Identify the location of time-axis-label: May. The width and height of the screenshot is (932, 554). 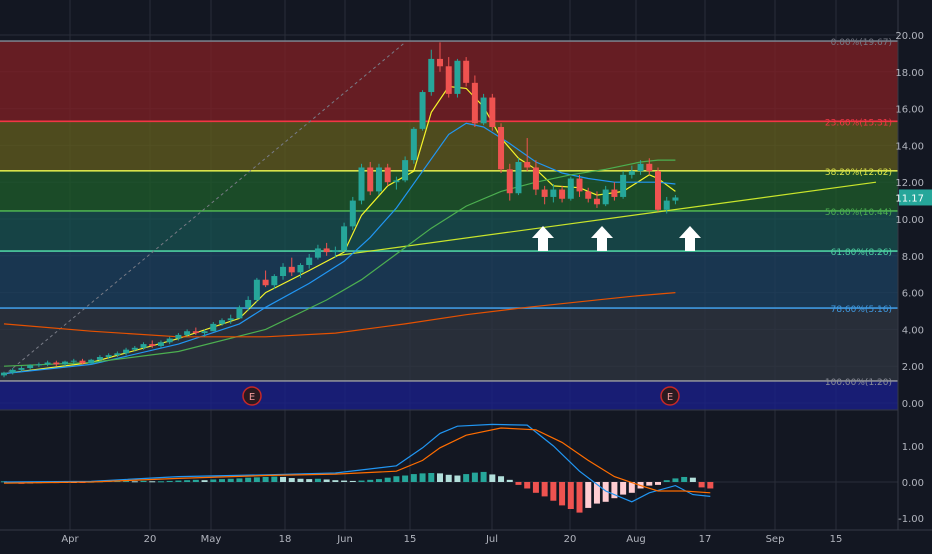
(211, 539).